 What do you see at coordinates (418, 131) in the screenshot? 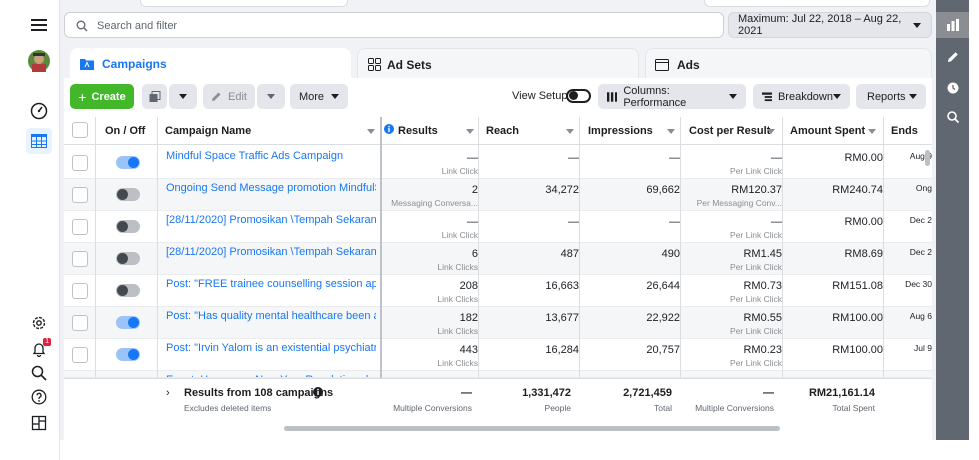
I see `col-header-results: Results` at bounding box center [418, 131].